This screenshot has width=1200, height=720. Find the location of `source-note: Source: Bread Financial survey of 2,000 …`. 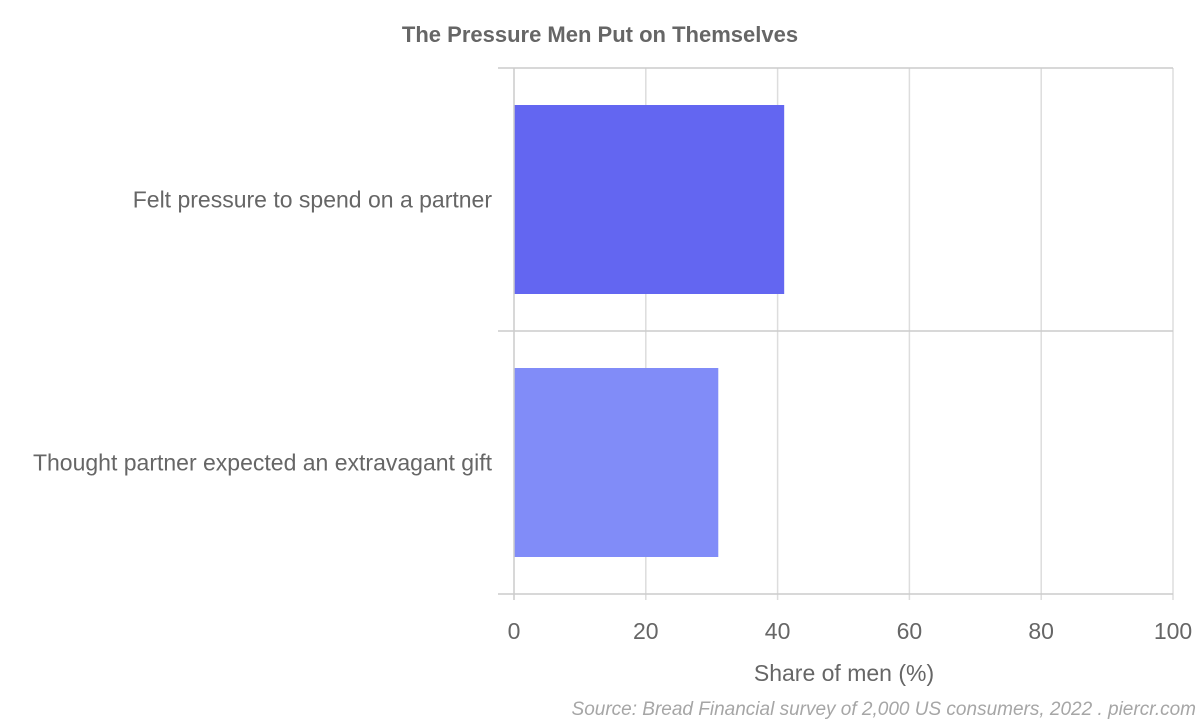

source-note: Source: Bread Financial survey of 2,000 … is located at coordinates (884, 709).